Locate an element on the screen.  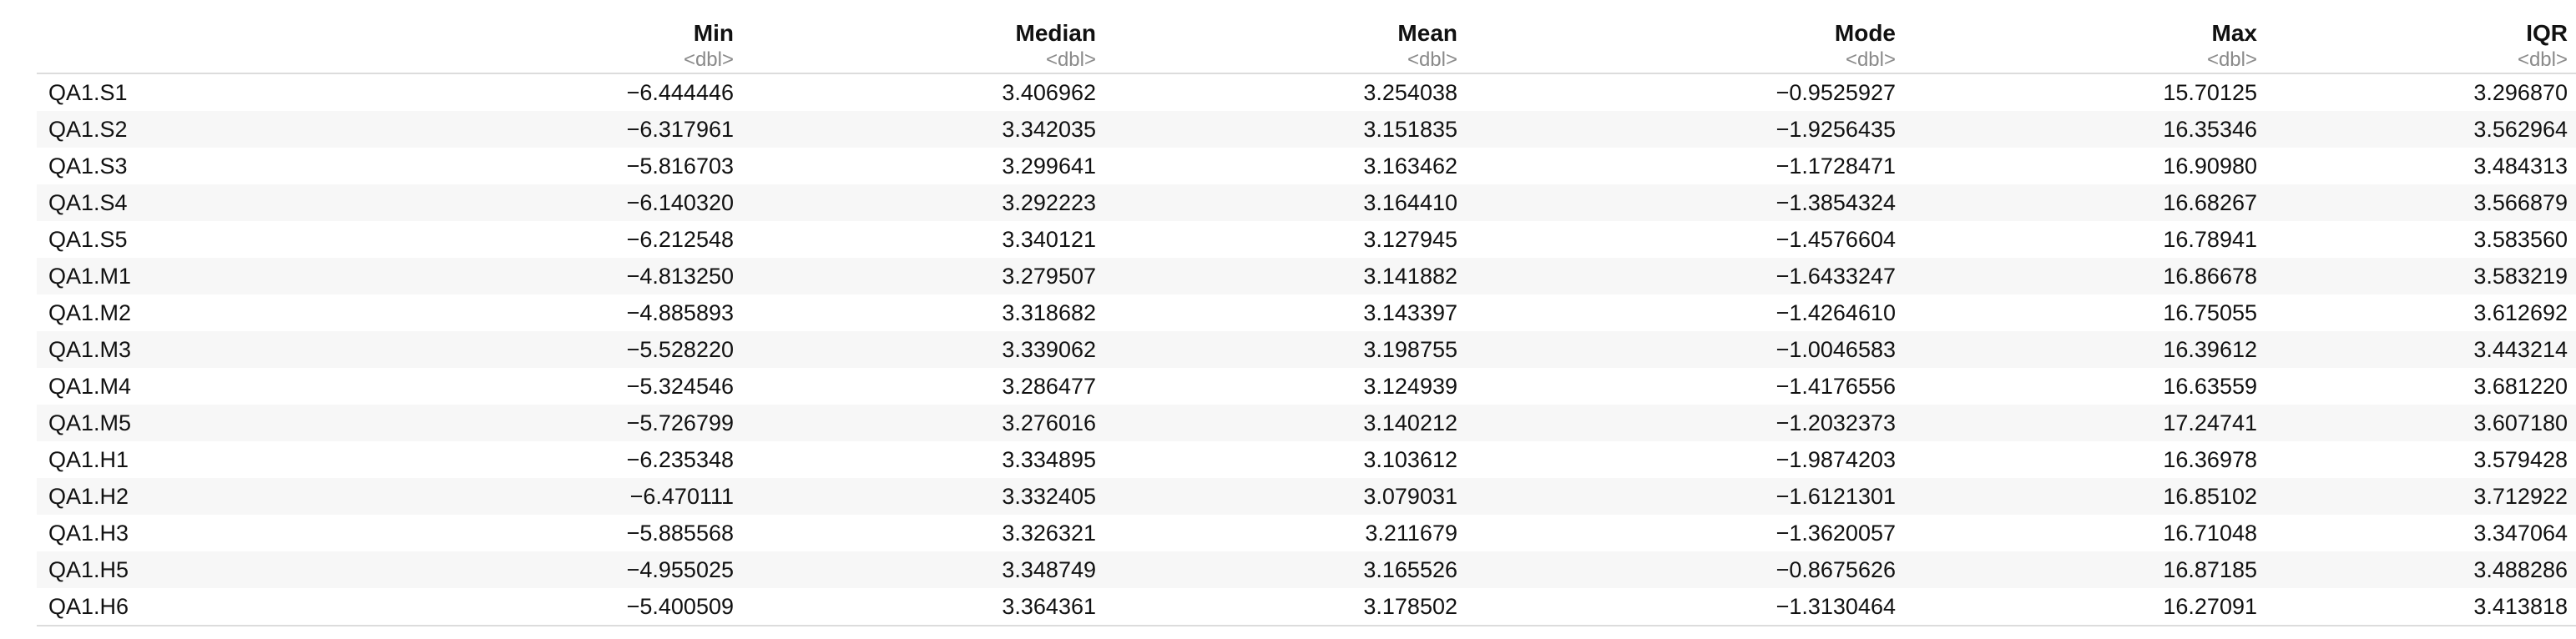
table-cell: 3.198755 is located at coordinates (1410, 349).